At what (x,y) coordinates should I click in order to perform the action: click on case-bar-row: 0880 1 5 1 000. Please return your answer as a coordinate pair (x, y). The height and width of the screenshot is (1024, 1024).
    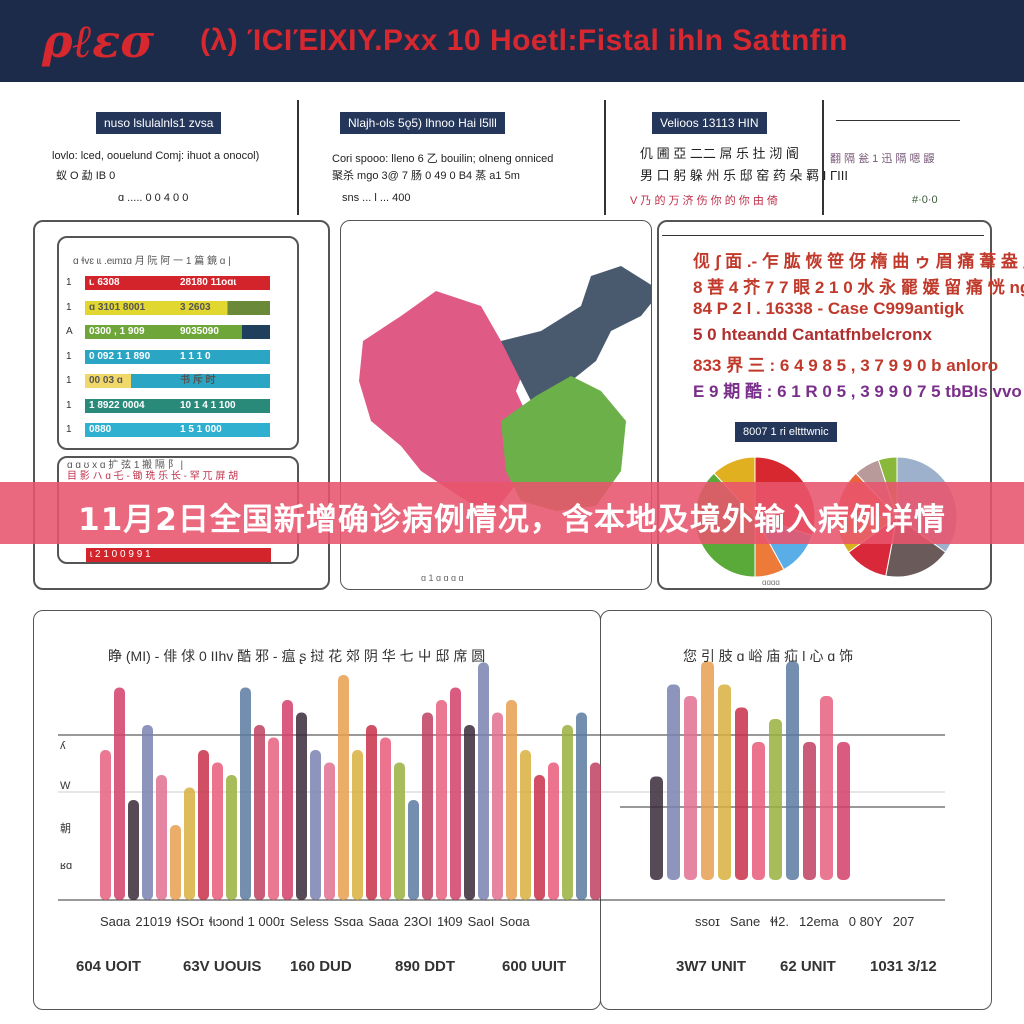
    Looking at the image, I should click on (177, 430).